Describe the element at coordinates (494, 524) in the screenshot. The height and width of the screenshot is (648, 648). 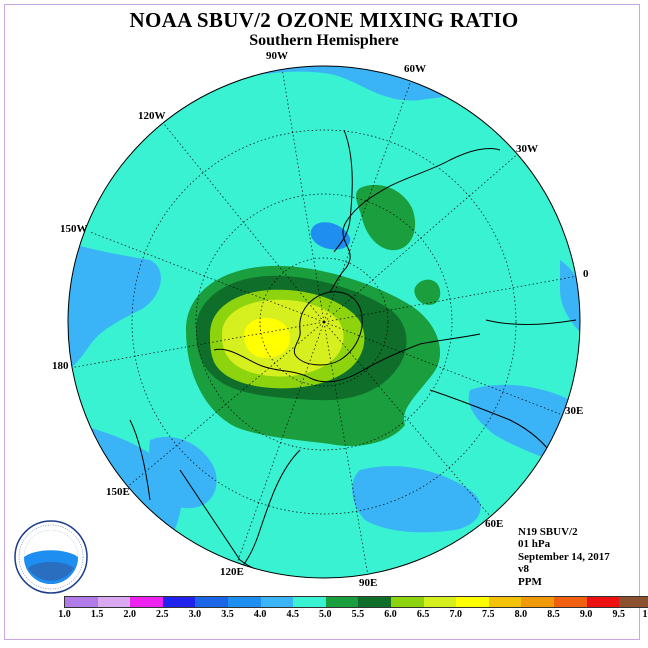
I see `lon-label-60e: 60E` at that location.